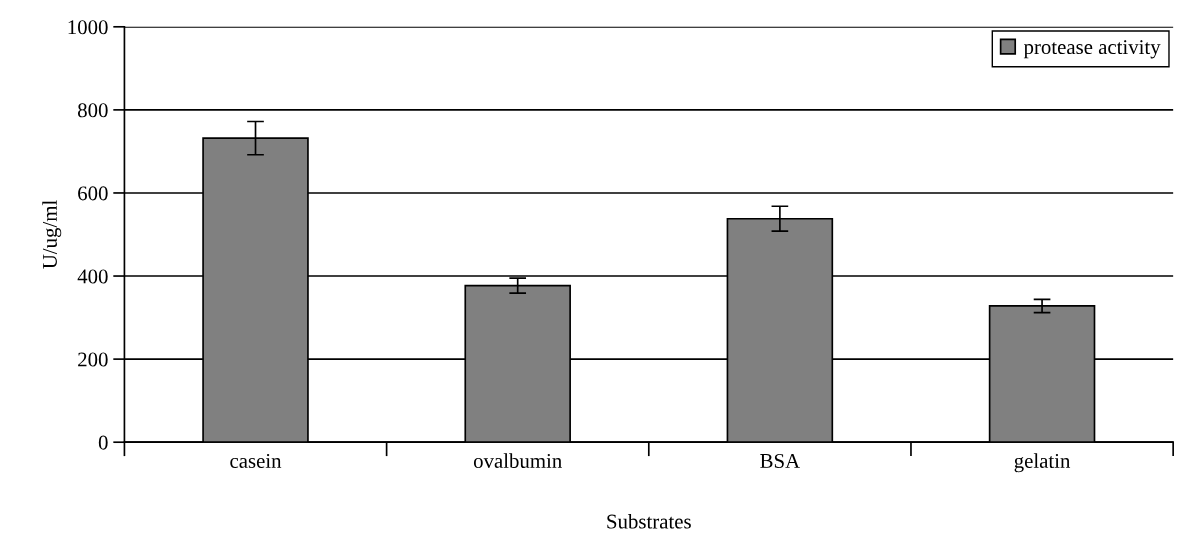  I want to click on y-tick-label: 400, so click(92, 276).